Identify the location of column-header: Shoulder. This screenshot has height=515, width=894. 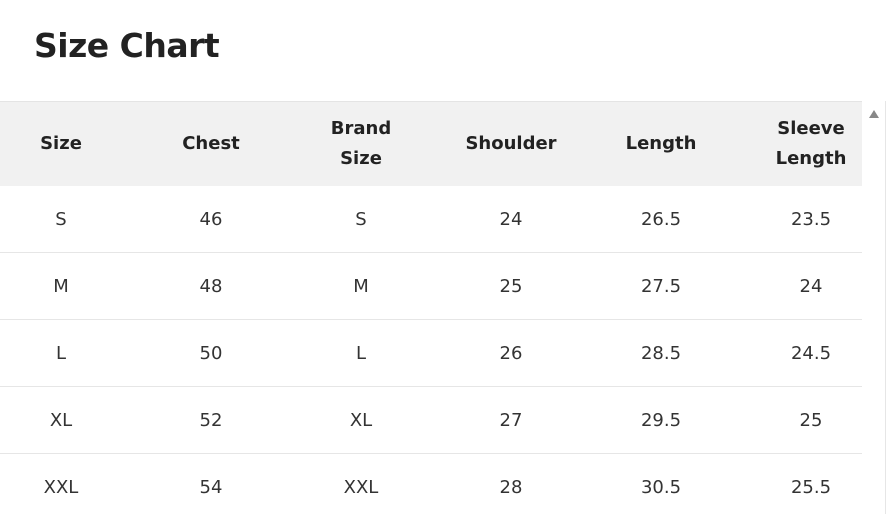
(511, 144).